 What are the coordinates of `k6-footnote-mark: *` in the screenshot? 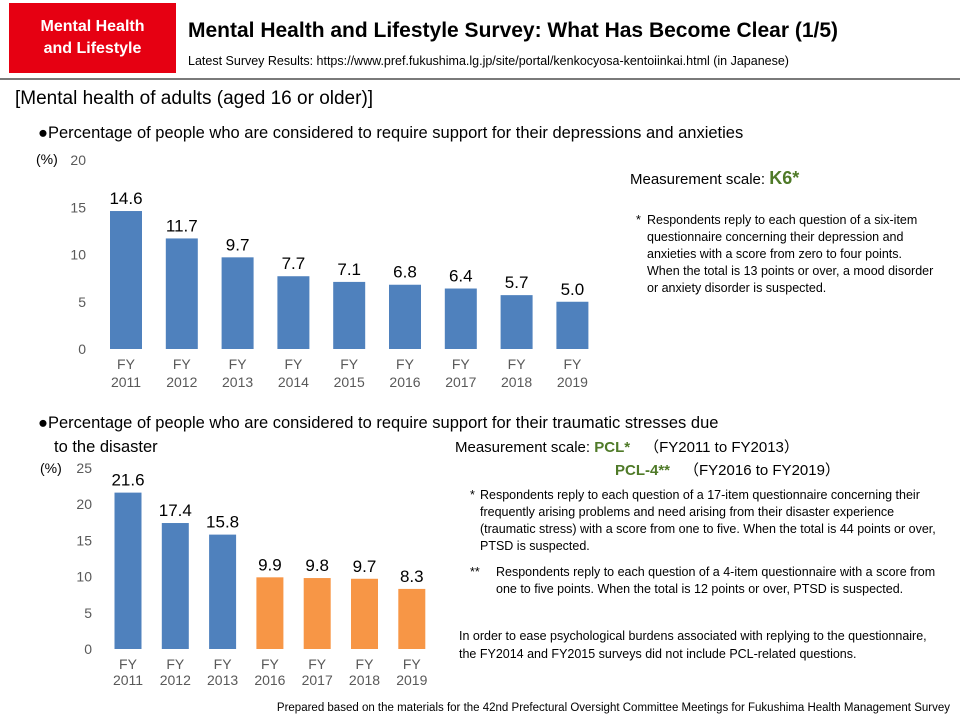 It's located at (638, 220).